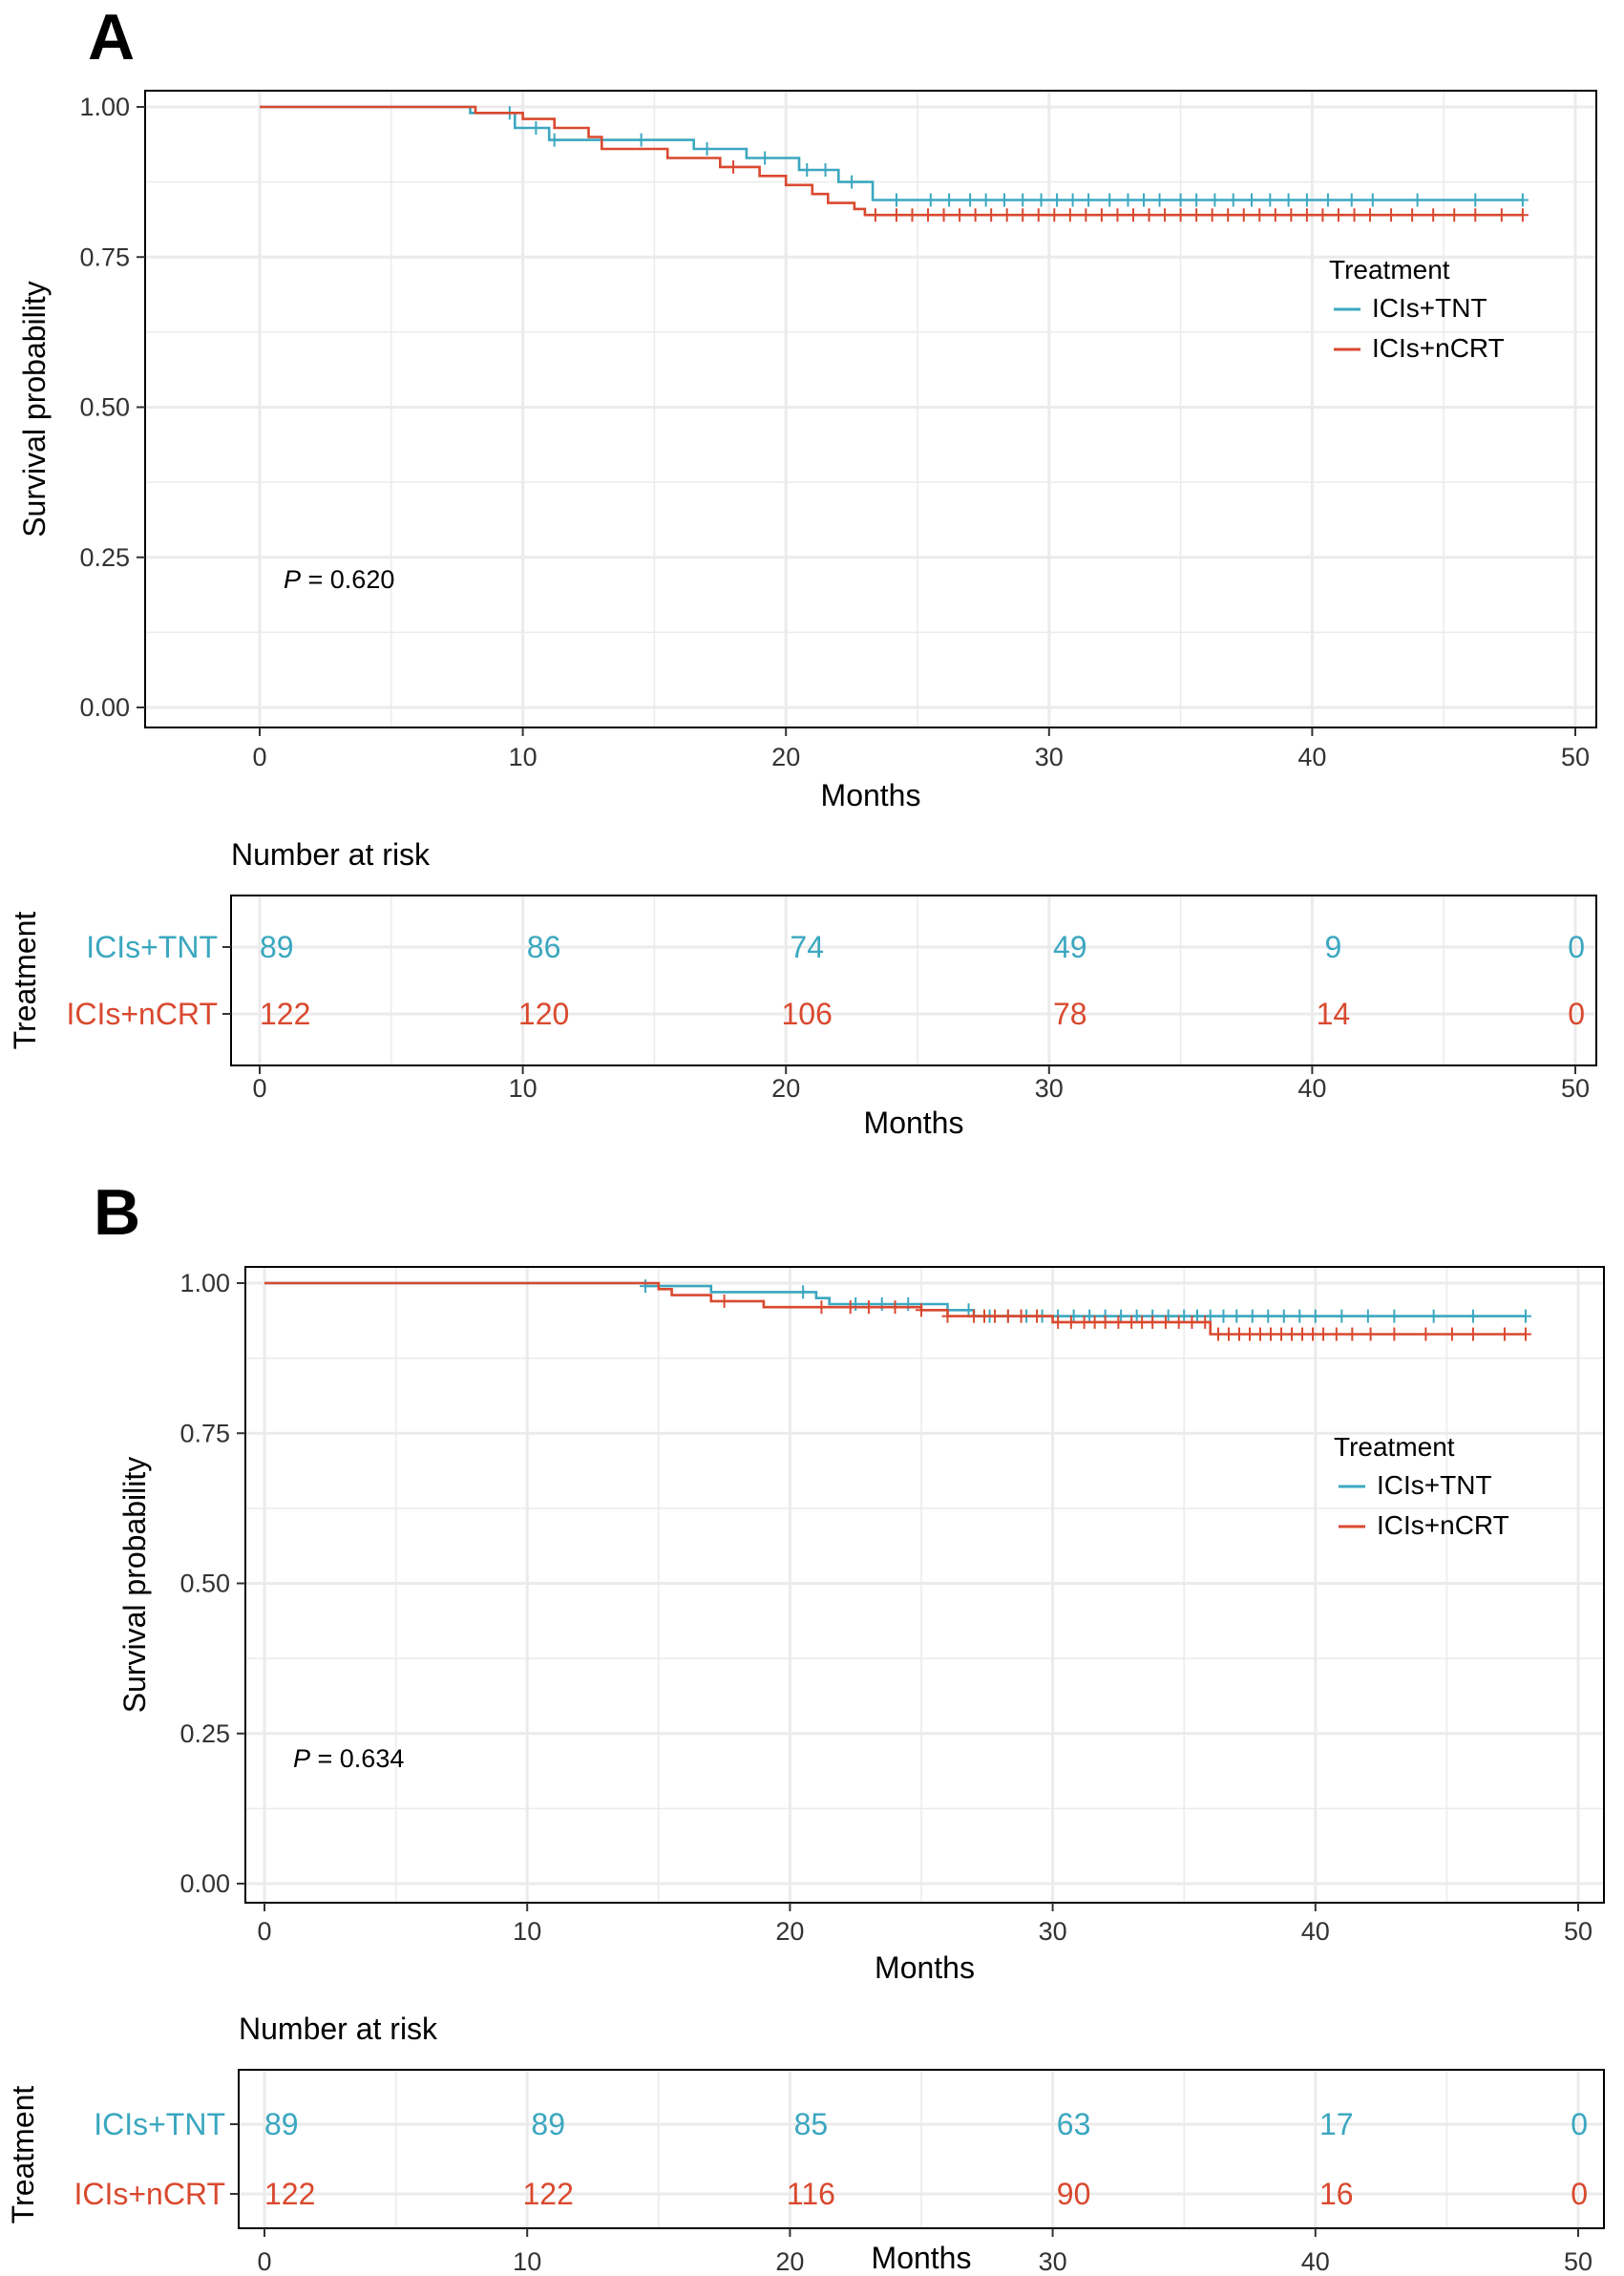 This screenshot has width=1624, height=2276. What do you see at coordinates (811, 2124) in the screenshot?
I see `risk-count: 85` at bounding box center [811, 2124].